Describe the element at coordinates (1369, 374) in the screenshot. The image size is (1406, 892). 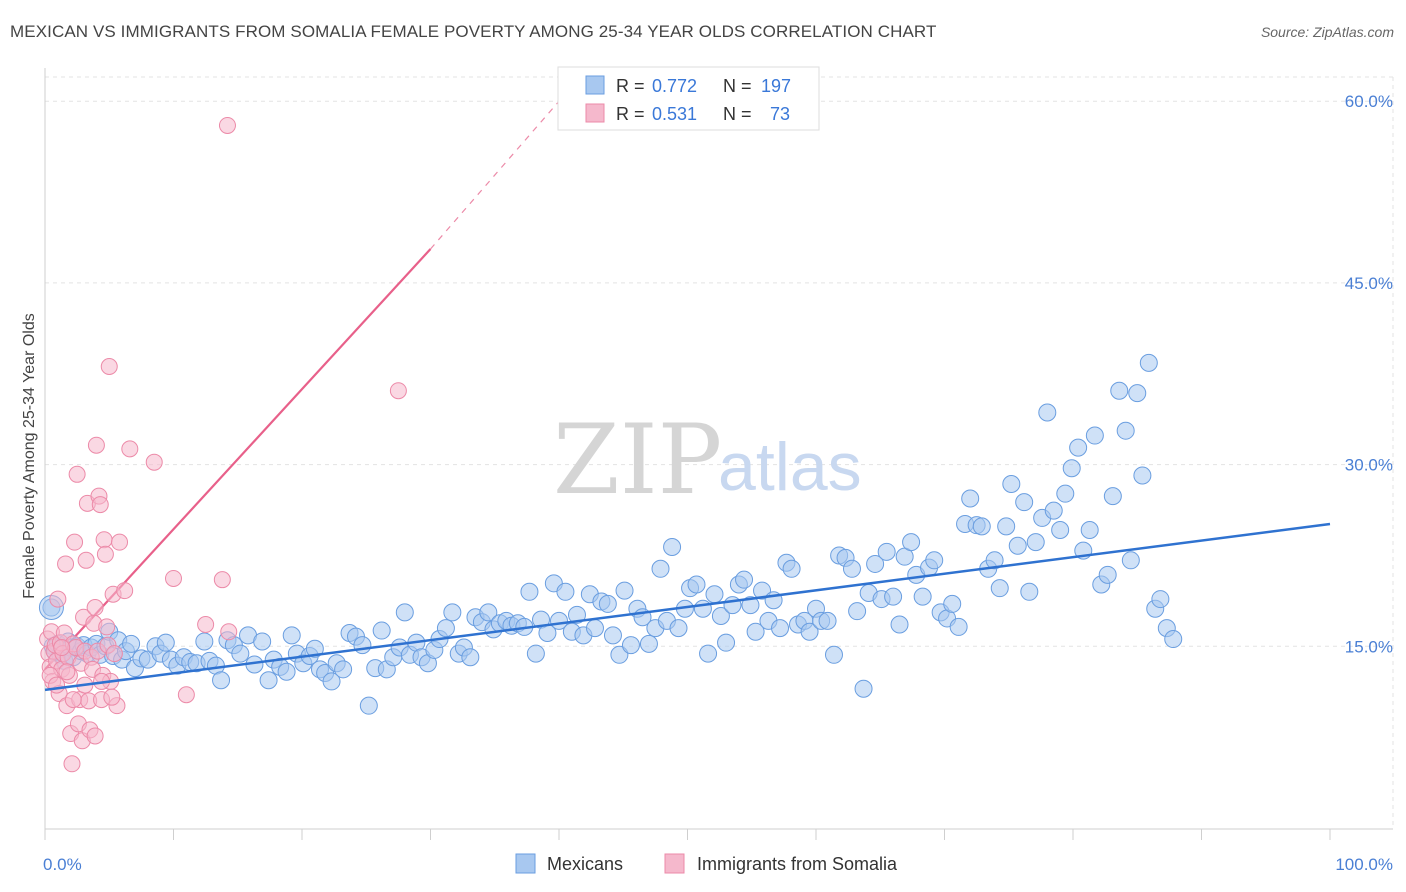
I see `y-tick-labels: 15.0% 30.0% 45.0% 60.0%` at that location.